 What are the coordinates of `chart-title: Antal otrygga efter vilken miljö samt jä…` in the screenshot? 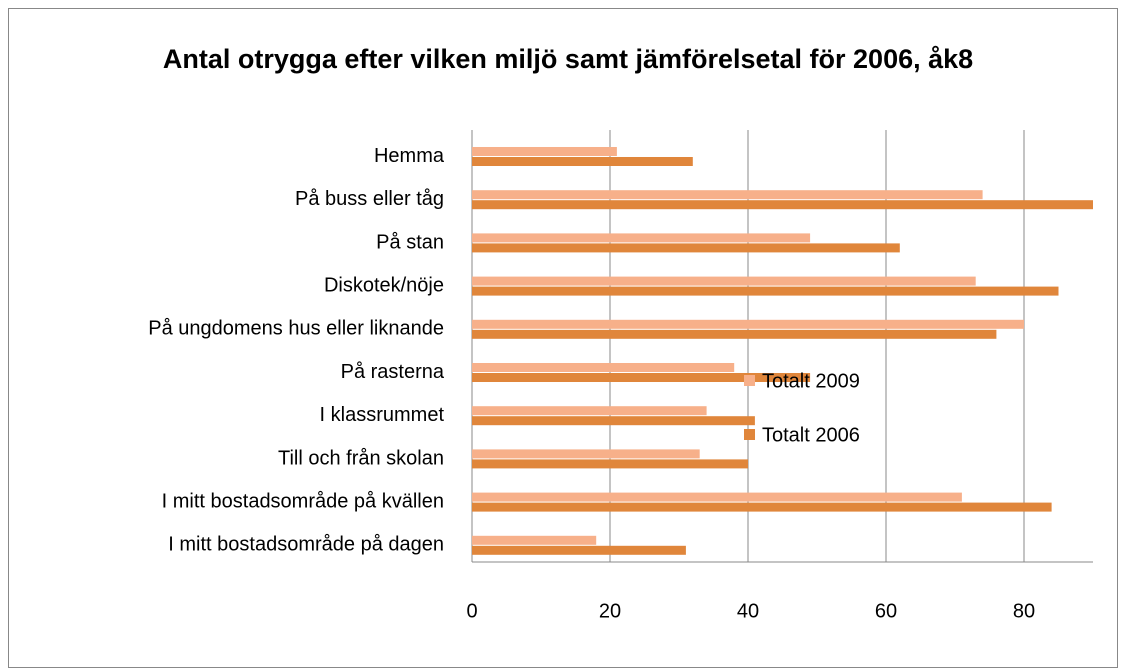 It's located at (568, 59).